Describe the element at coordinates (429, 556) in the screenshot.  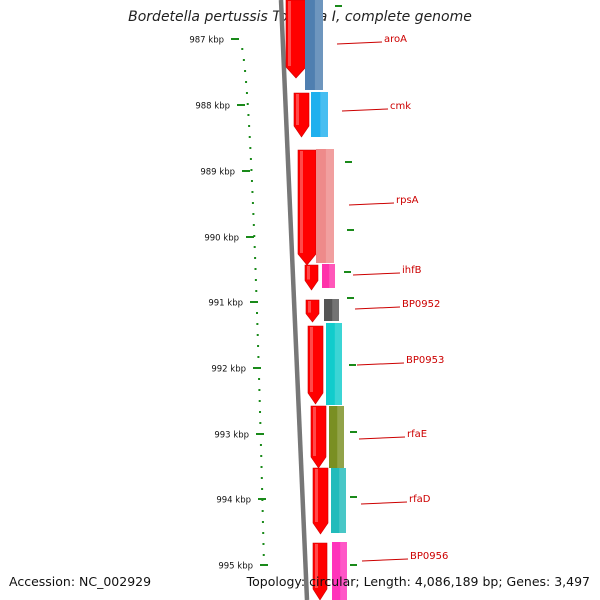
I see `gene-label-bp0956: BP0956` at that location.